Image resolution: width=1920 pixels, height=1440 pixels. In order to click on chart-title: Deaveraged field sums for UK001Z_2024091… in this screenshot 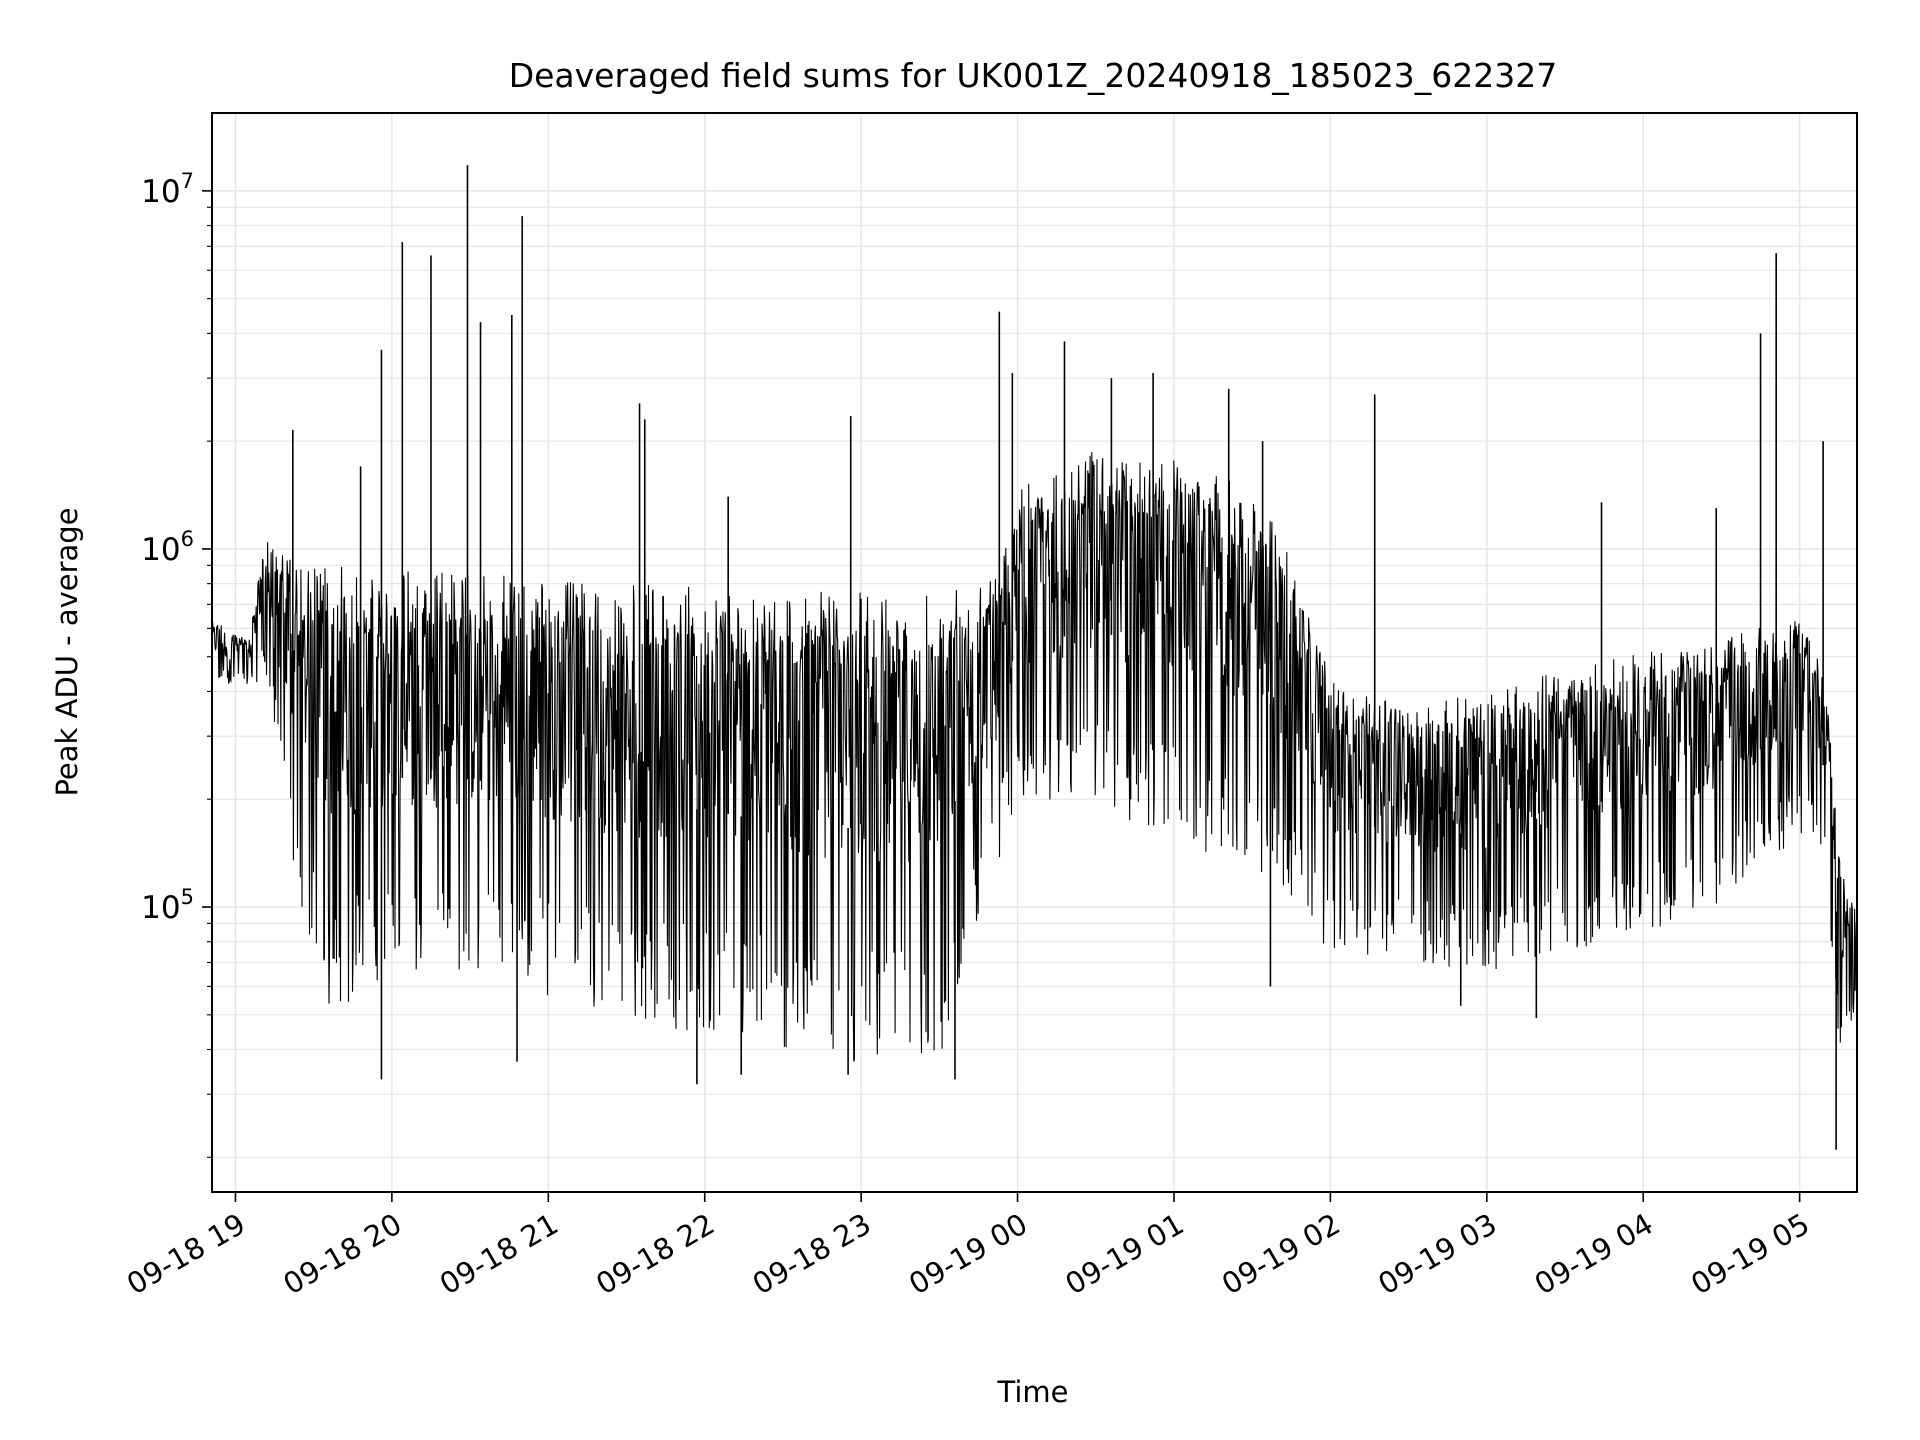, I will do `click(1033, 75)`.